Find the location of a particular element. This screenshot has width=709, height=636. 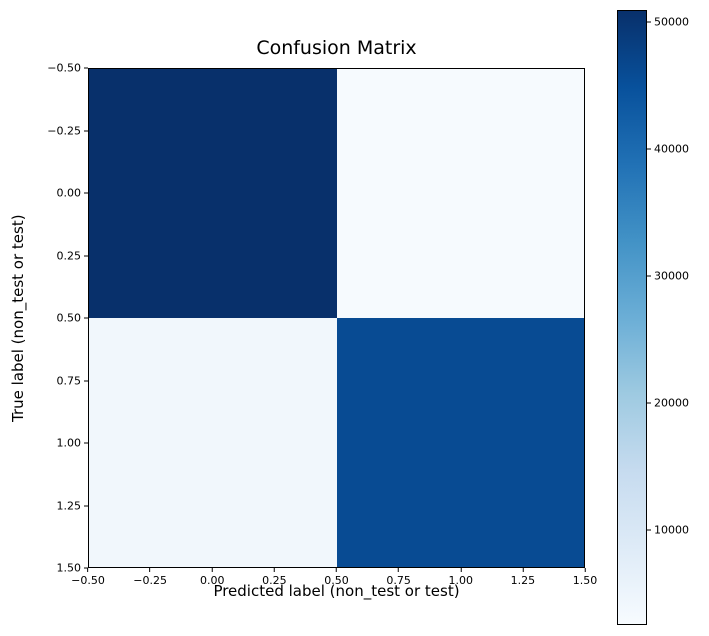

x-tick: 0.00 is located at coordinates (212, 577).